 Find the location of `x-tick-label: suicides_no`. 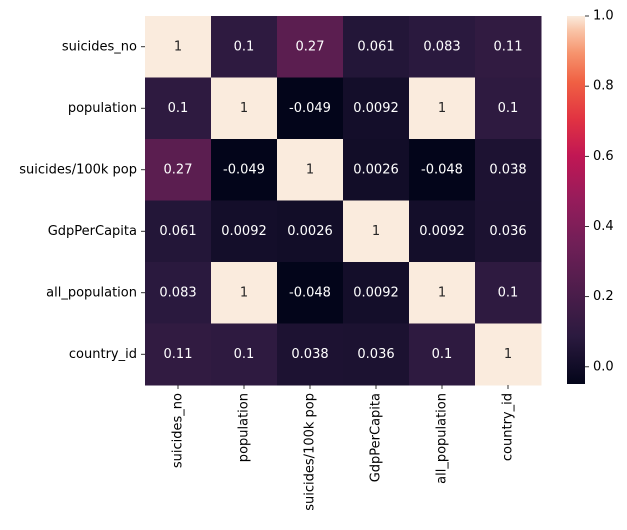

x-tick-label: suicides_no is located at coordinates (178, 430).